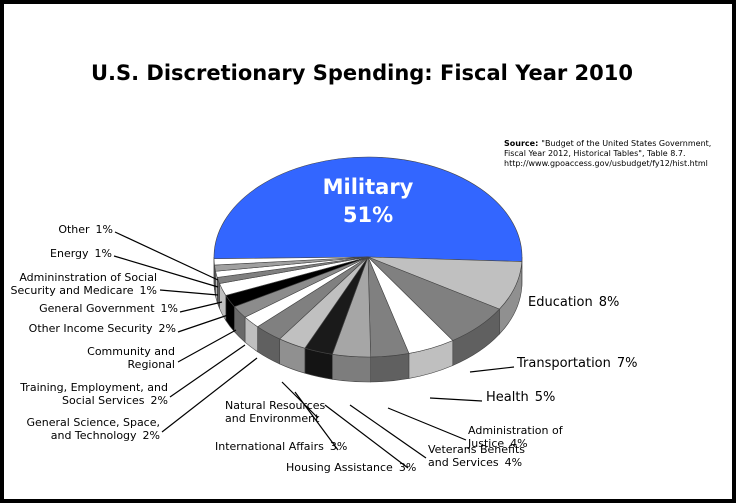 This screenshot has height=503, width=736. Describe the element at coordinates (545, 397) in the screenshot. I see `value-label: 5%` at that location.